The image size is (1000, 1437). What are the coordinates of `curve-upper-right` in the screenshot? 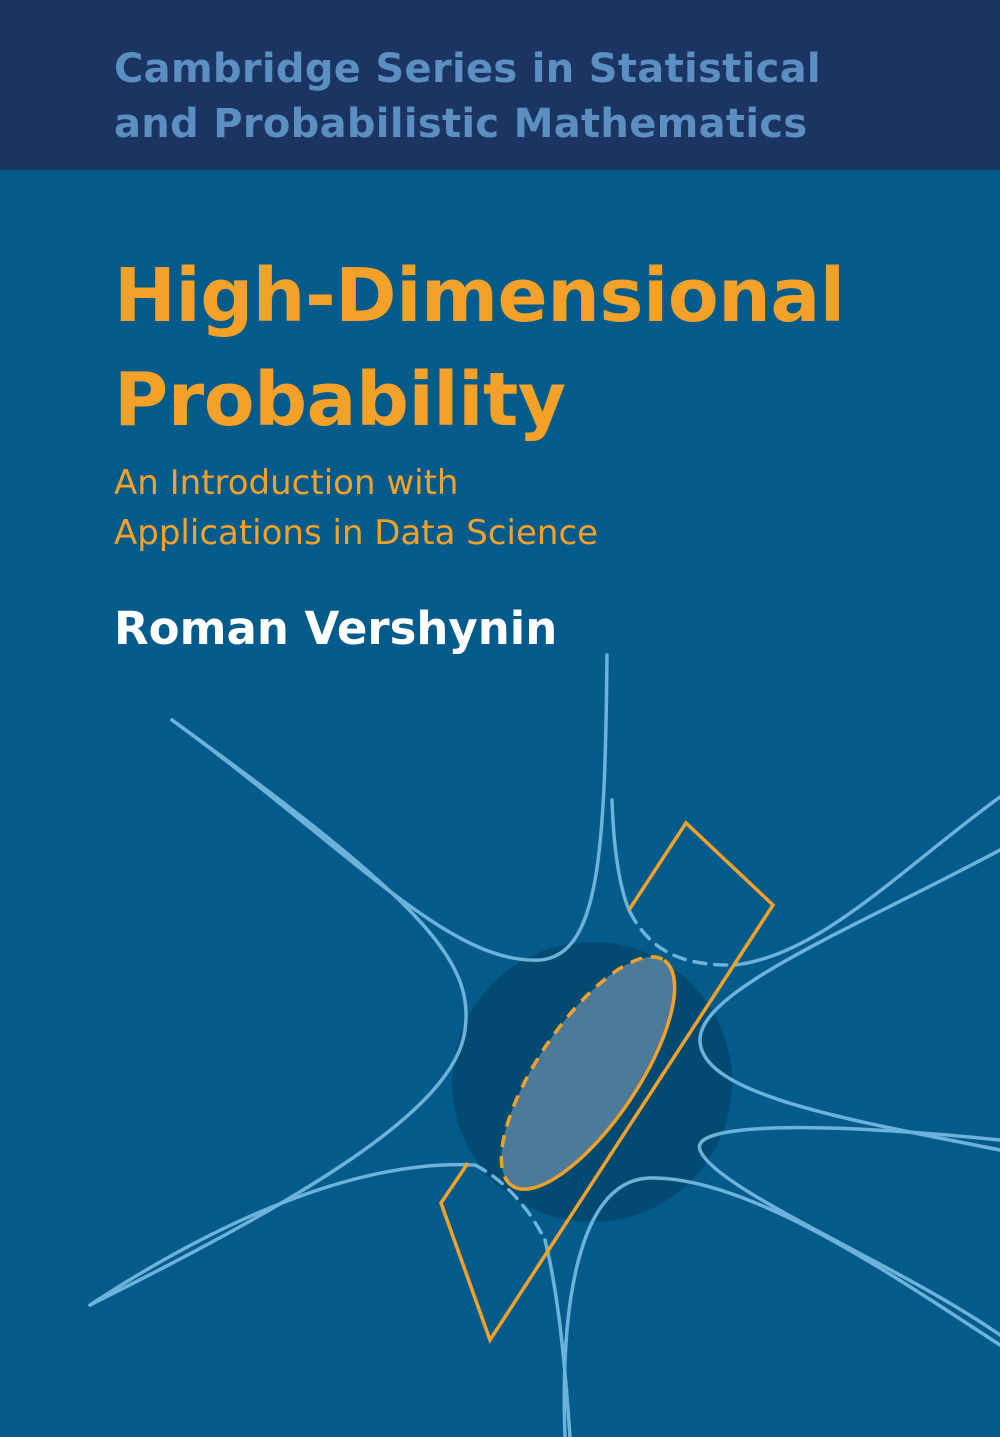 It's located at (621, 856).